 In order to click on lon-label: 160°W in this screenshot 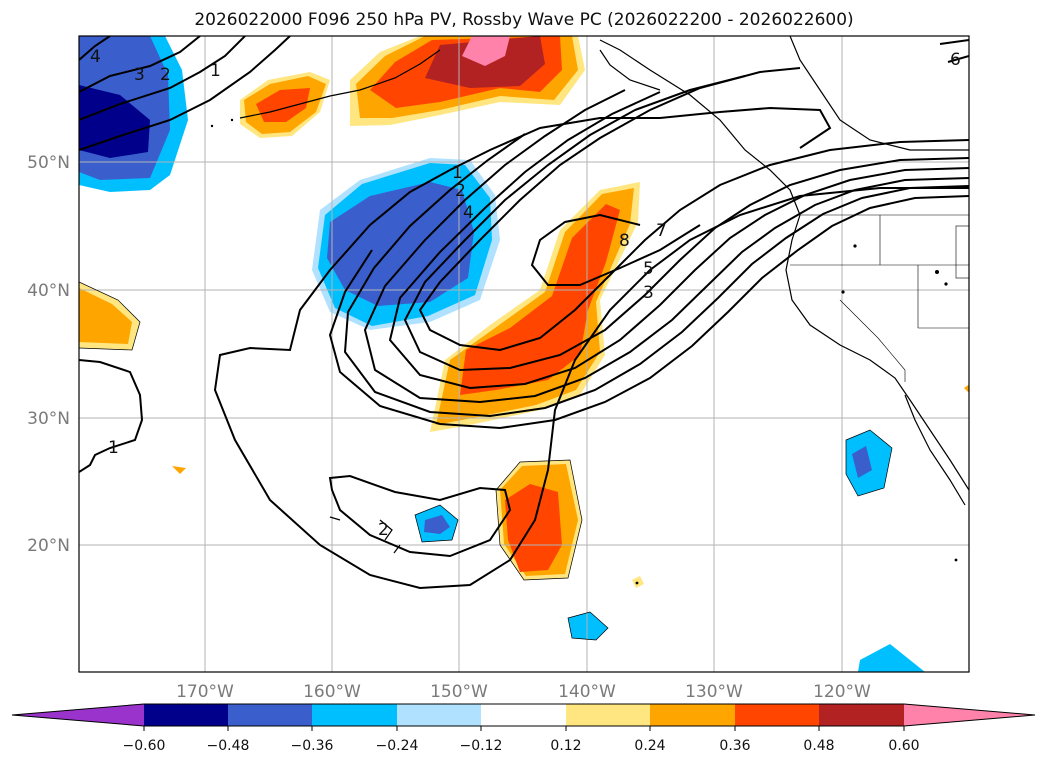, I will do `click(332, 692)`.